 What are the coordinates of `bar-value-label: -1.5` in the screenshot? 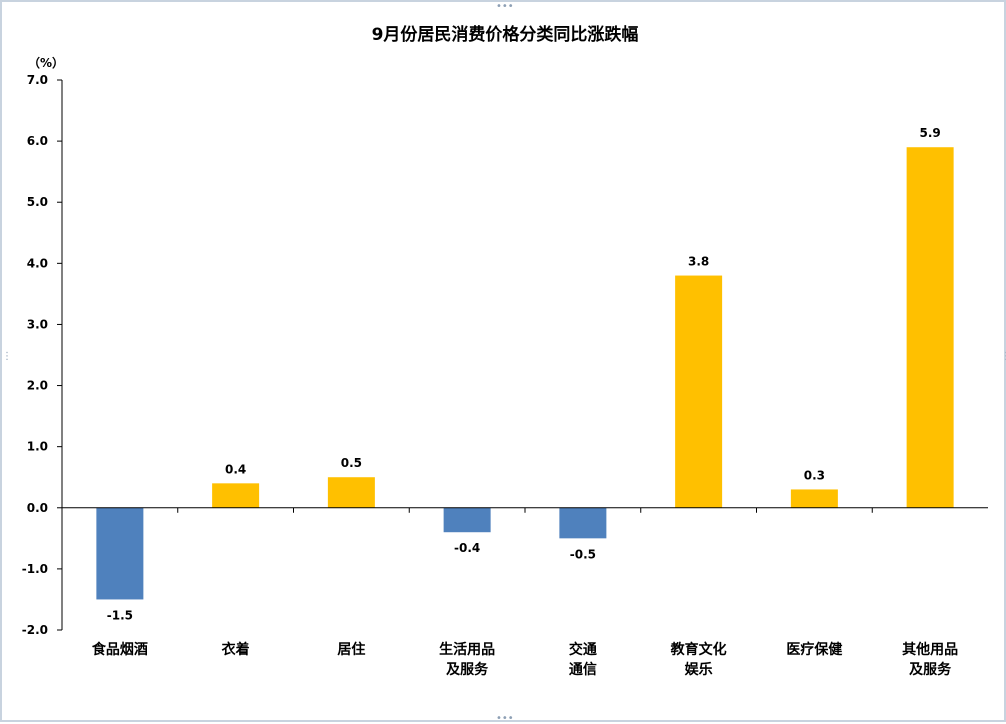 It's located at (120, 615).